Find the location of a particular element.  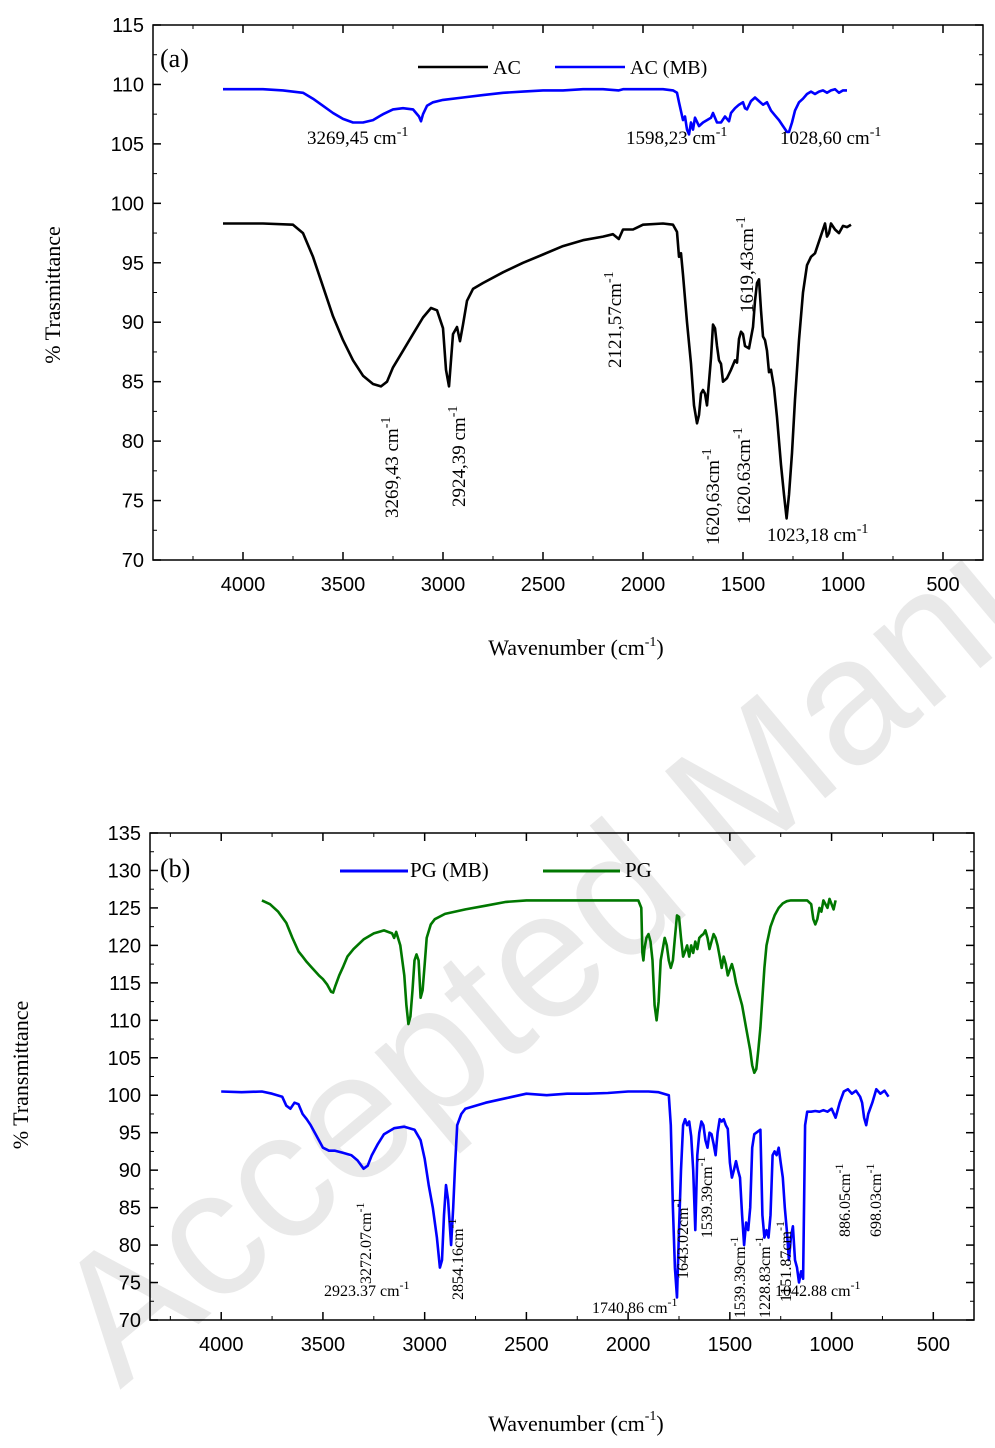

peak-label: 2854.16cm-1 is located at coordinates (456, 1259).